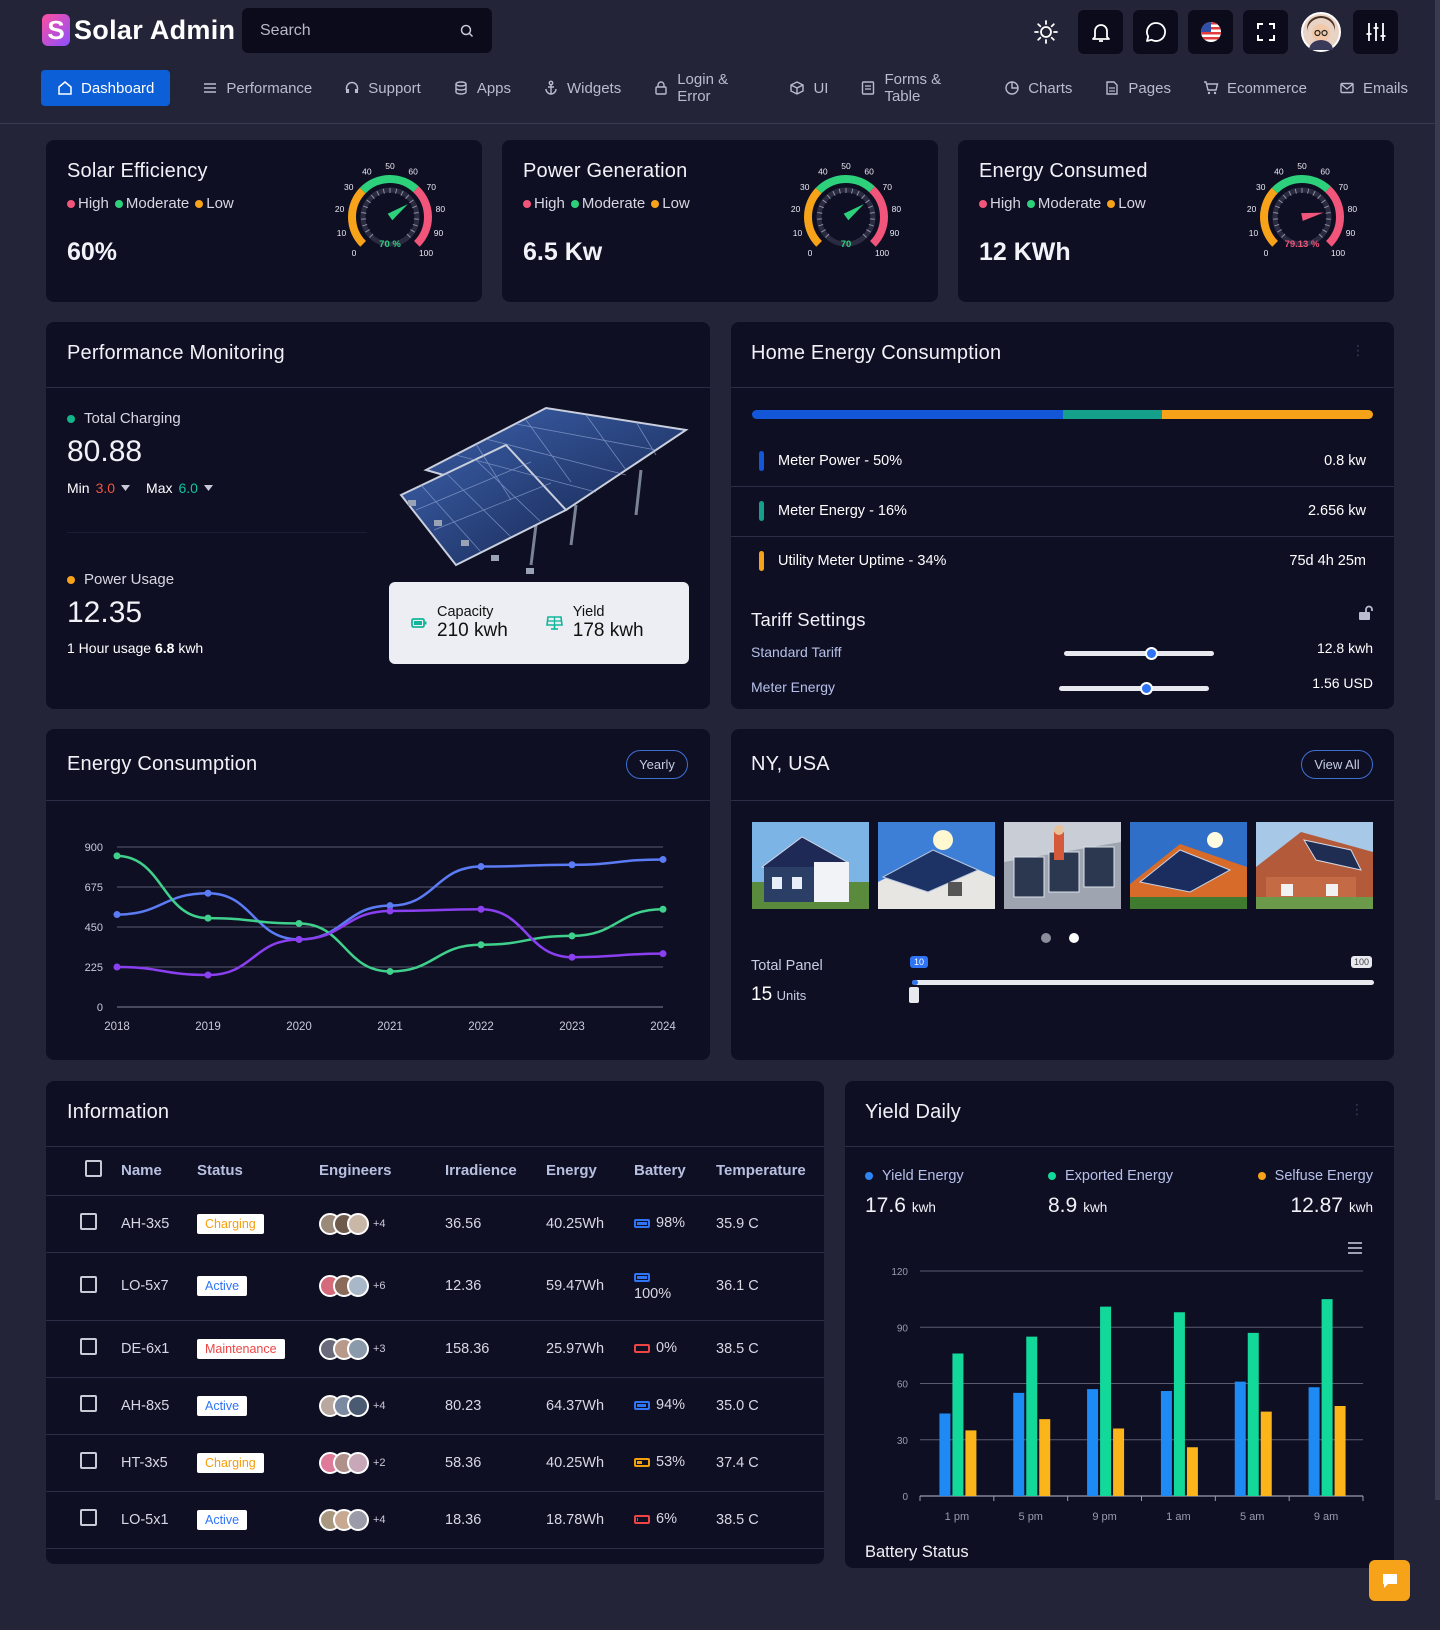 The width and height of the screenshot is (1440, 1630). Describe the element at coordinates (1046, 938) in the screenshot. I see `carousel-dot` at that location.